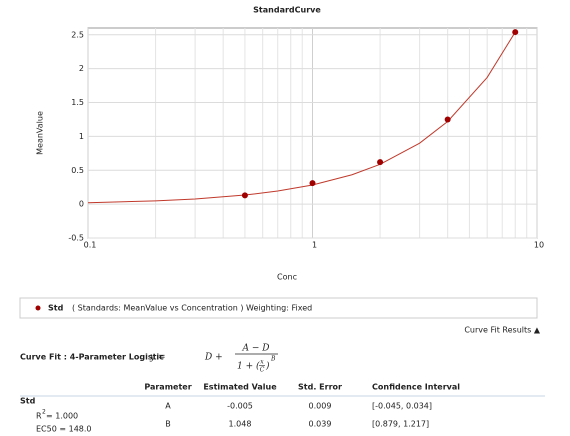 Image resolution: width=570 pixels, height=436 pixels. Describe the element at coordinates (287, 10) in the screenshot. I see `chart-title: StandardCurve` at that location.